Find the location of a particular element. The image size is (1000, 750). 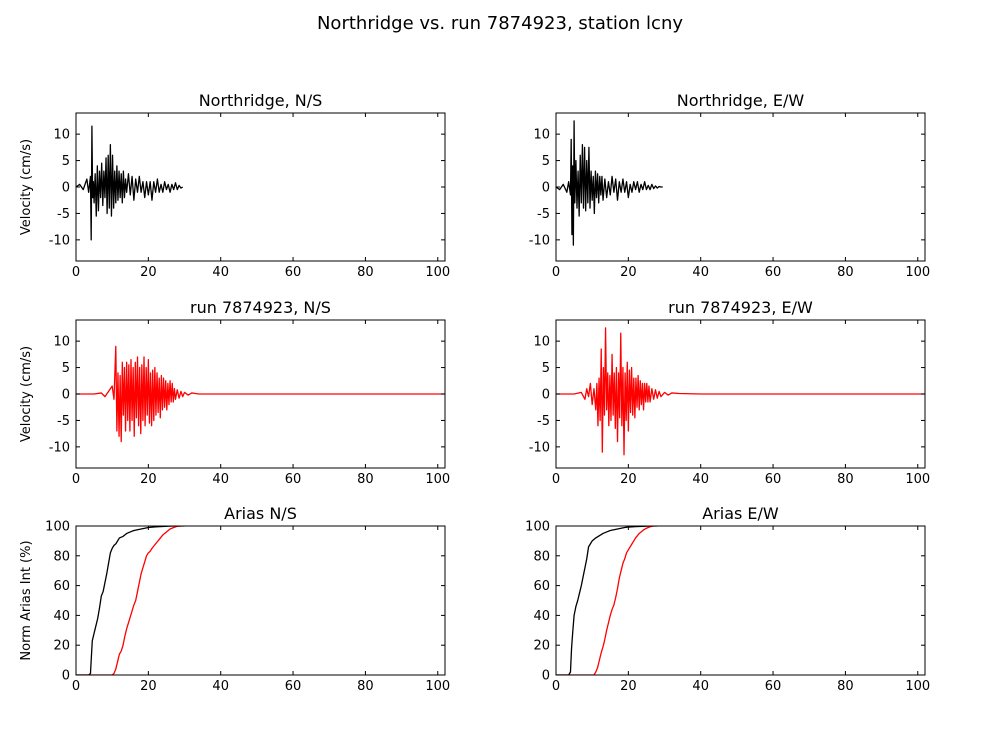

subplot-title: Northridge, N/S is located at coordinates (261, 100).